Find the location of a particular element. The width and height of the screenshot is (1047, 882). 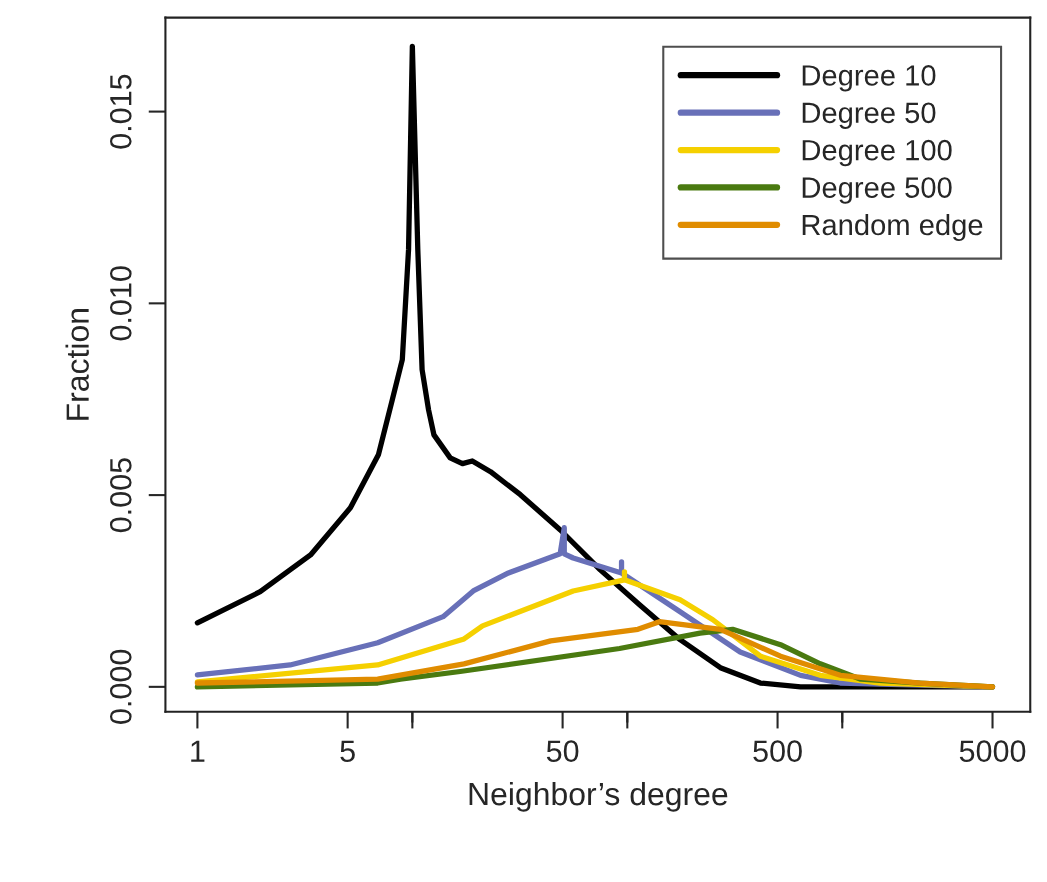

legend-label: Degree 50 is located at coordinates (869, 115).